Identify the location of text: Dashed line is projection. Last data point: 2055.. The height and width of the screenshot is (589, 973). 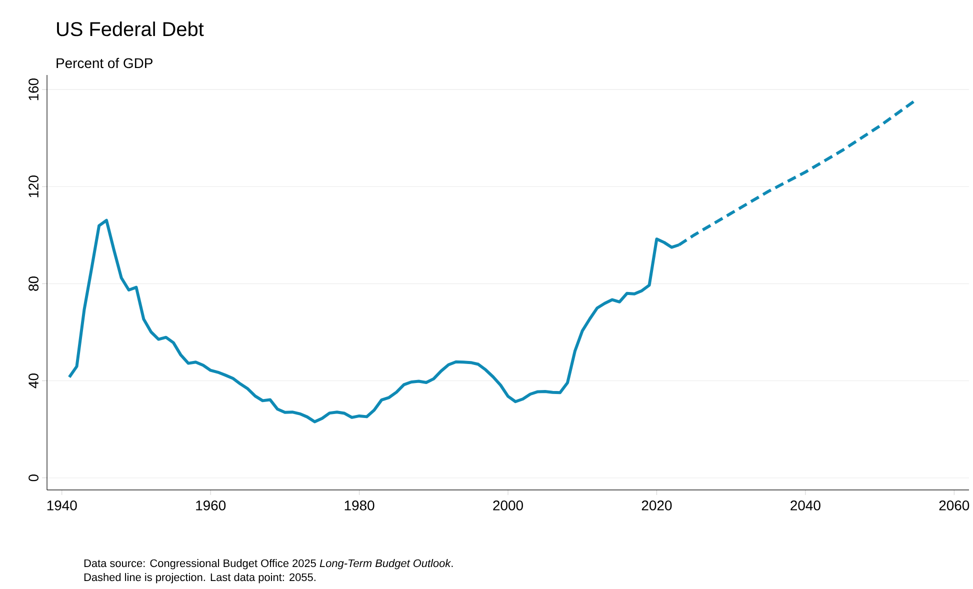
(200, 578).